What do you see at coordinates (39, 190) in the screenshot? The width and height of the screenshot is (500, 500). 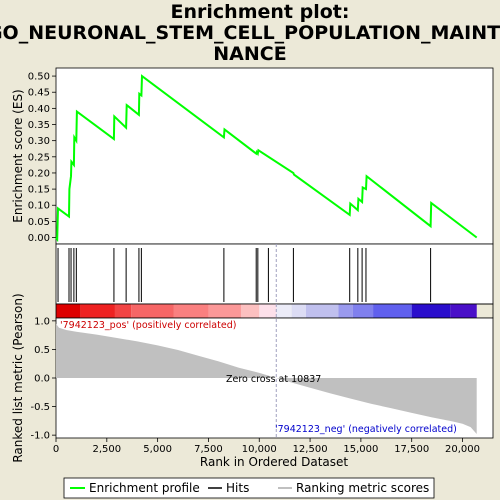 I see `es-y-tick-label: 0.15` at bounding box center [39, 190].